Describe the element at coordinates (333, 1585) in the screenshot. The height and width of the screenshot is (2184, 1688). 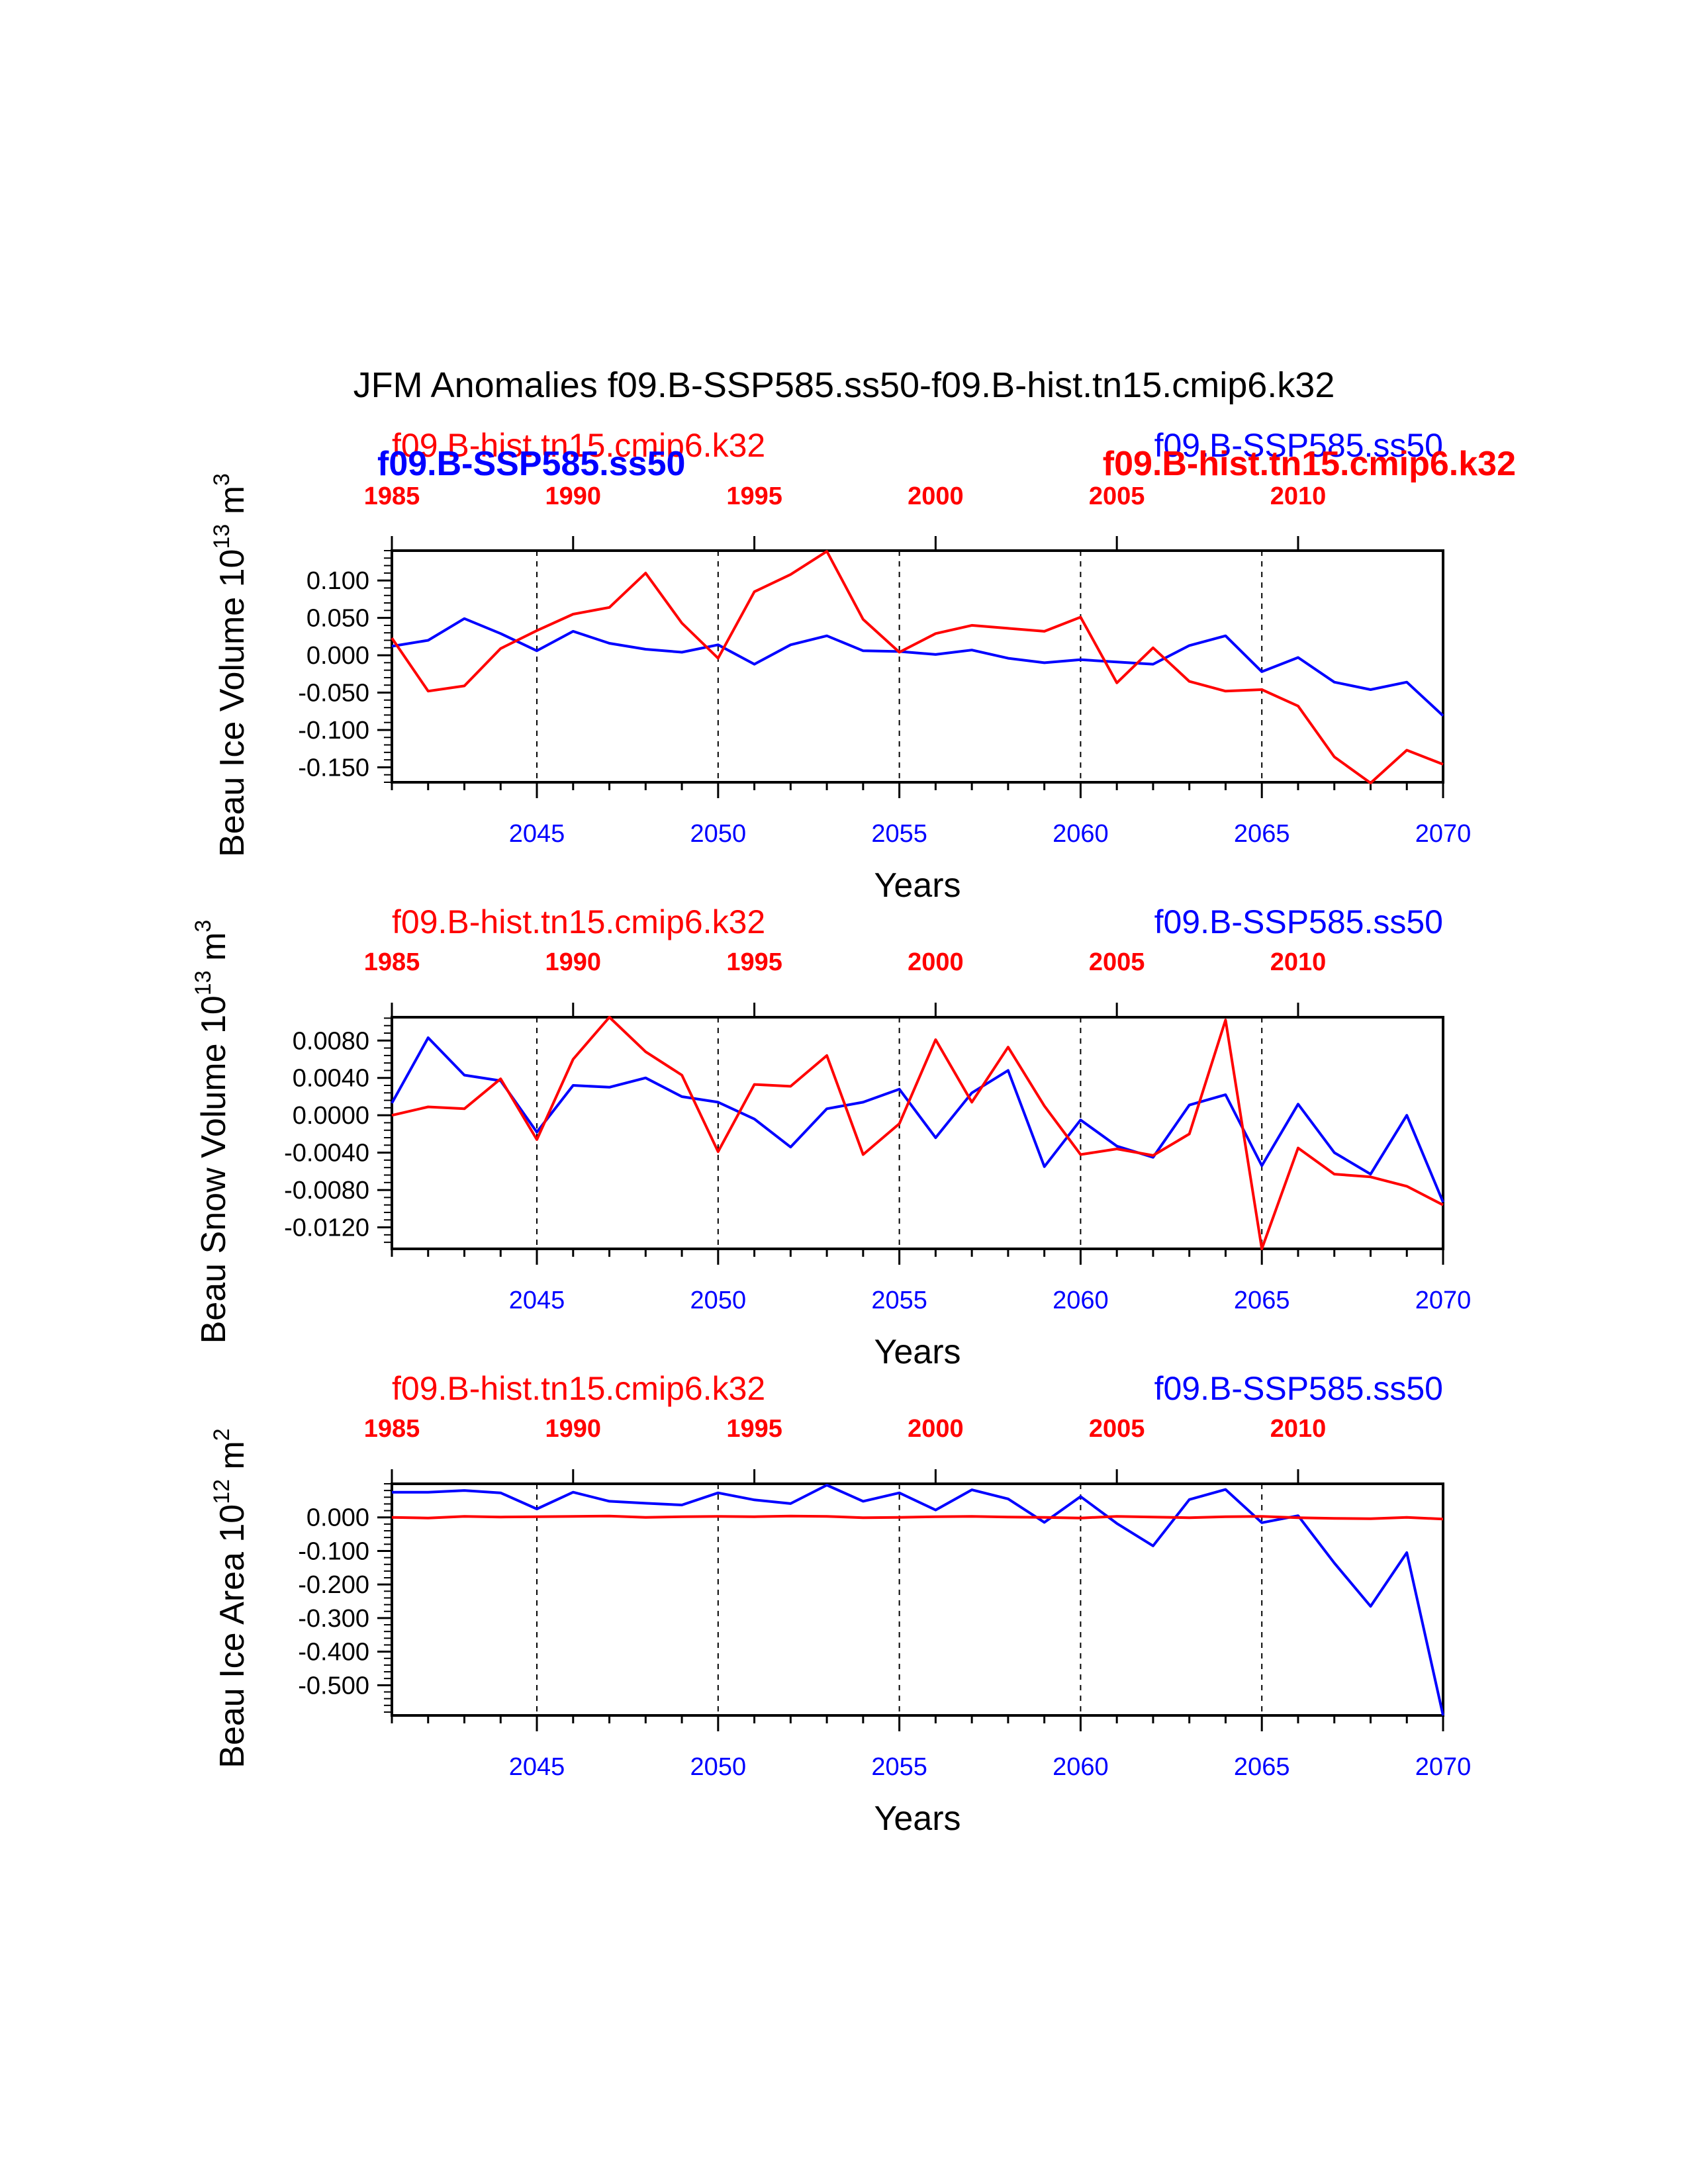
I see `y-tick-label: -0.200` at that location.